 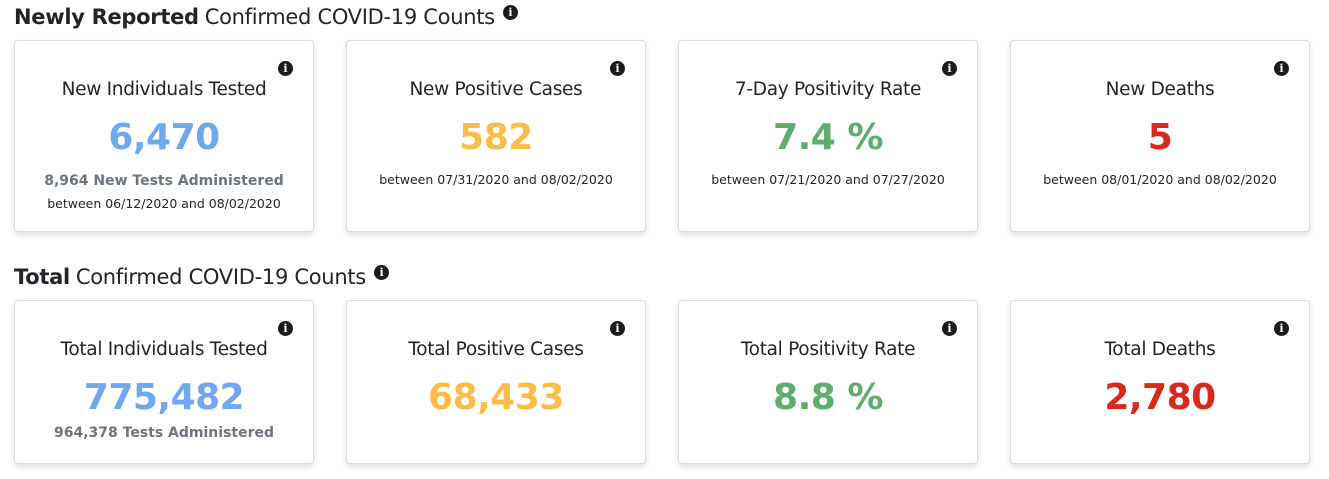 I want to click on card-value: 7.4 %, so click(x=828, y=137).